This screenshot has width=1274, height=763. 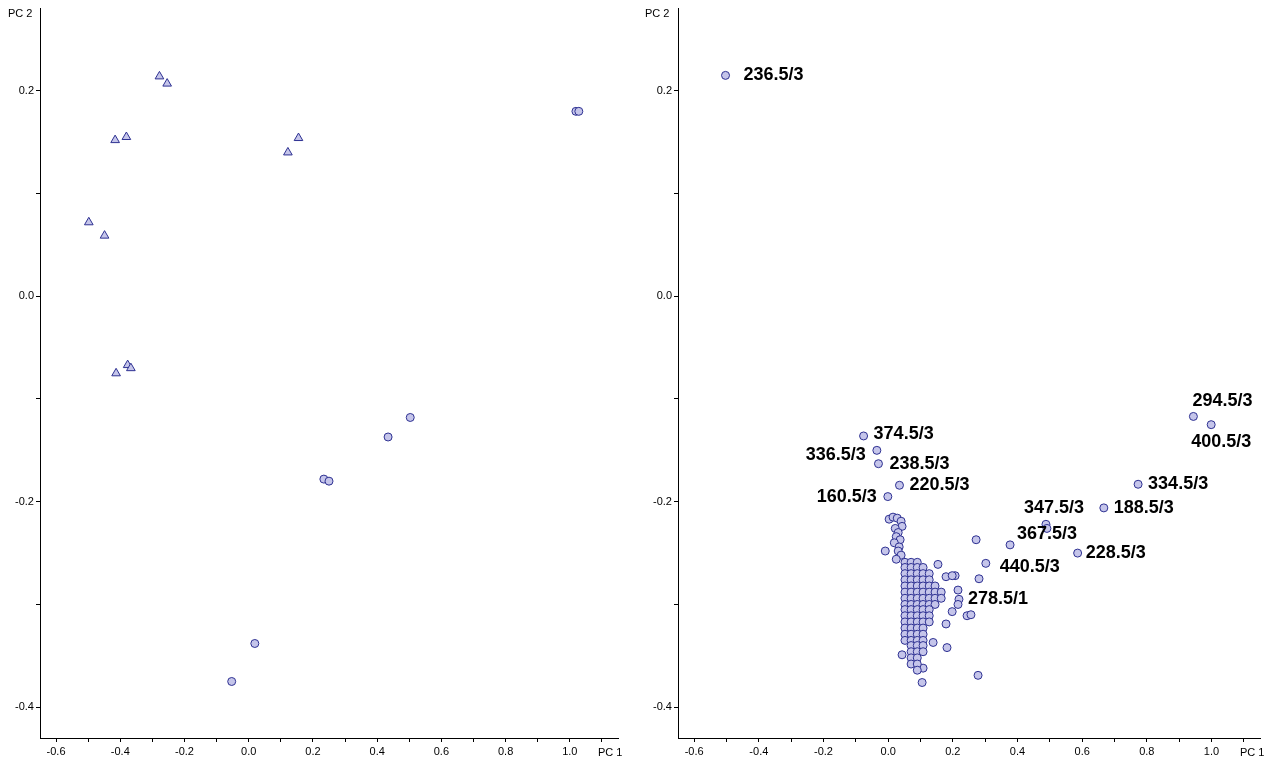 What do you see at coordinates (835, 454) in the screenshot?
I see `annotation: 336.5/3` at bounding box center [835, 454].